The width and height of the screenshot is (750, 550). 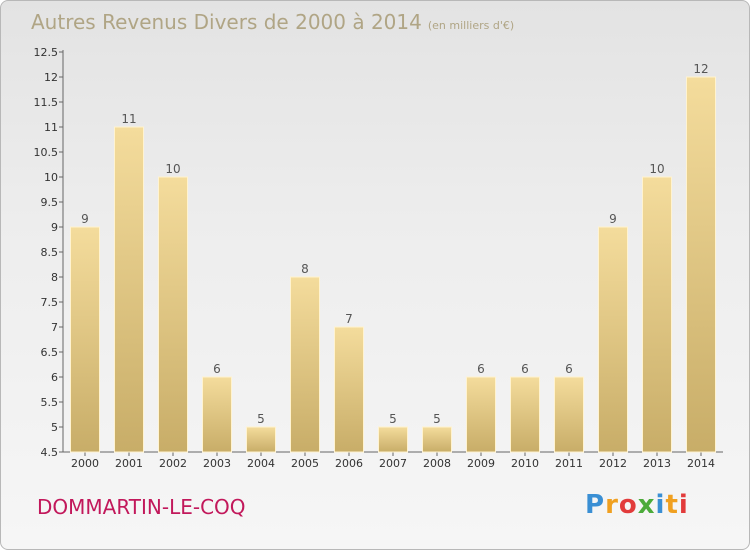 I want to click on data-label: 11, so click(x=128, y=119).